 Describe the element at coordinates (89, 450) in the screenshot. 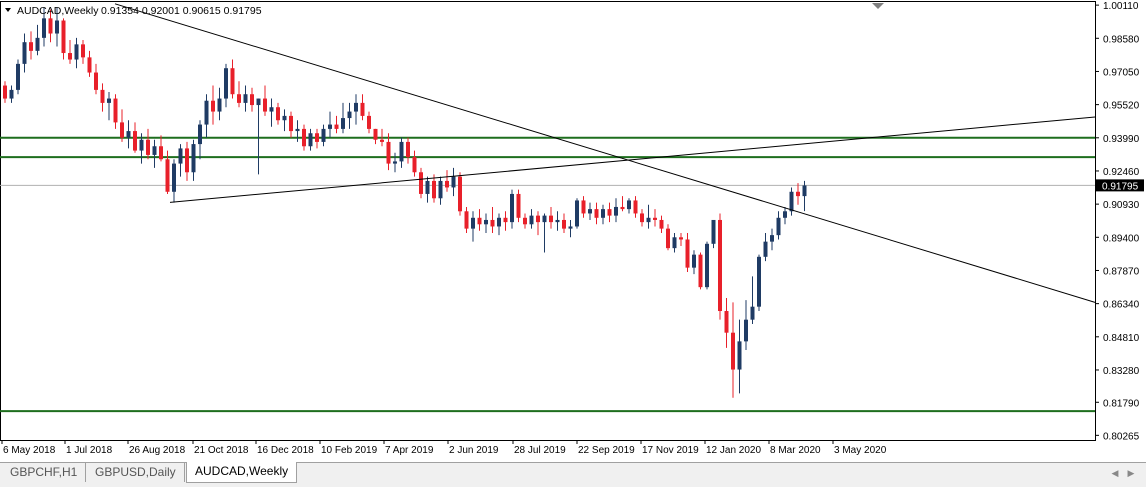

I see `time-tick-label: 1 Jul 2018` at that location.